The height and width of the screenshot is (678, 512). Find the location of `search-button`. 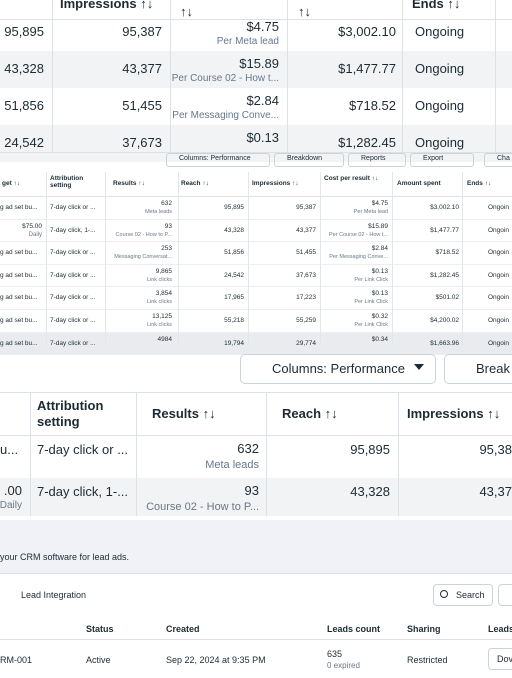

search-button is located at coordinates (463, 595).